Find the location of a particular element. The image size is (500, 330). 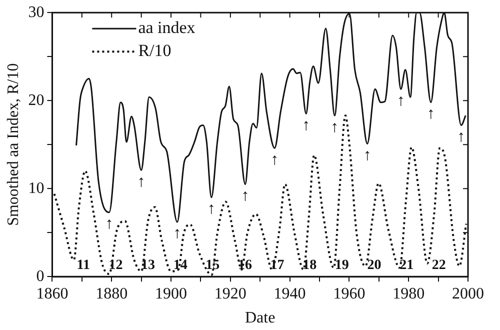

x-tick-label: 1960 is located at coordinates (349, 293).